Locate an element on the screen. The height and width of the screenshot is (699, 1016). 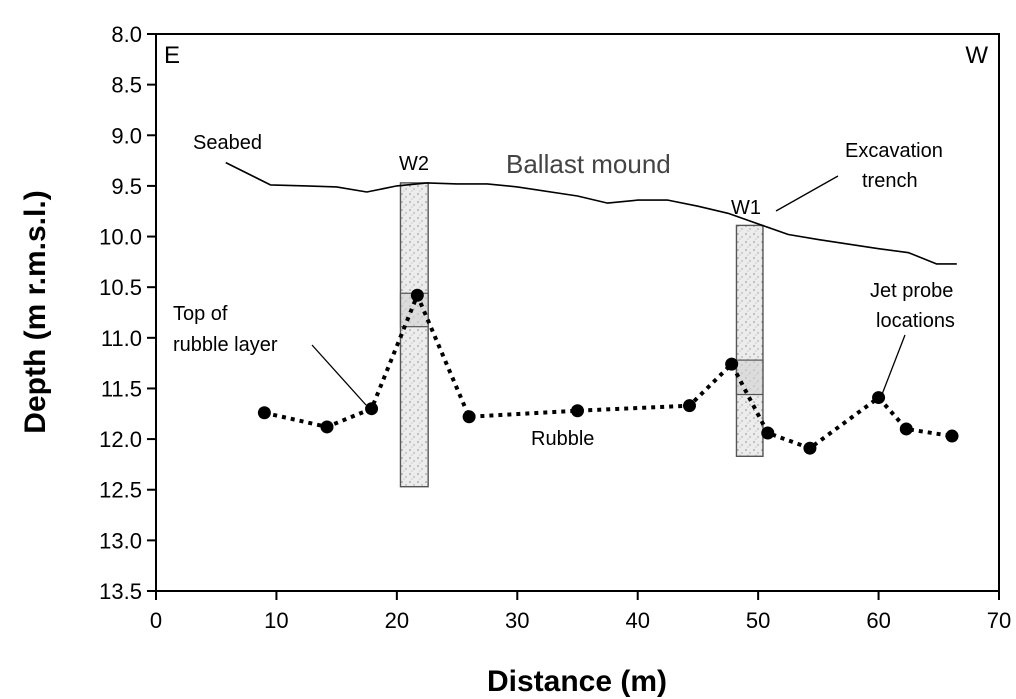
core-label-w1: W1 is located at coordinates (746, 208).